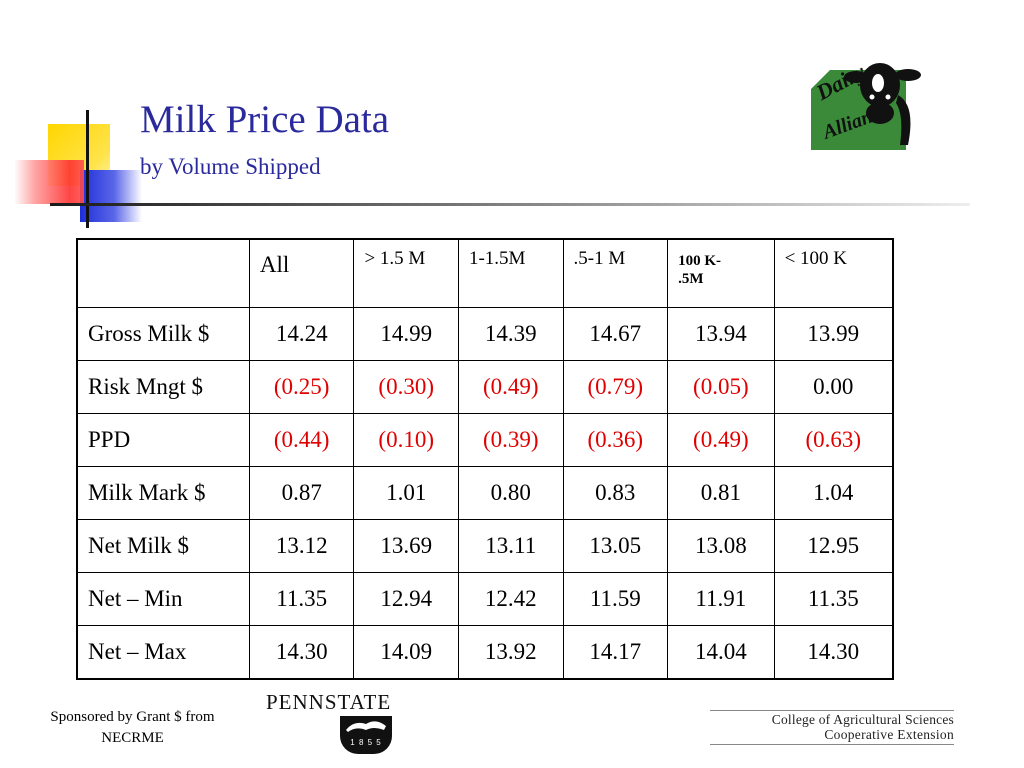  I want to click on college-top-rule, so click(832, 710).